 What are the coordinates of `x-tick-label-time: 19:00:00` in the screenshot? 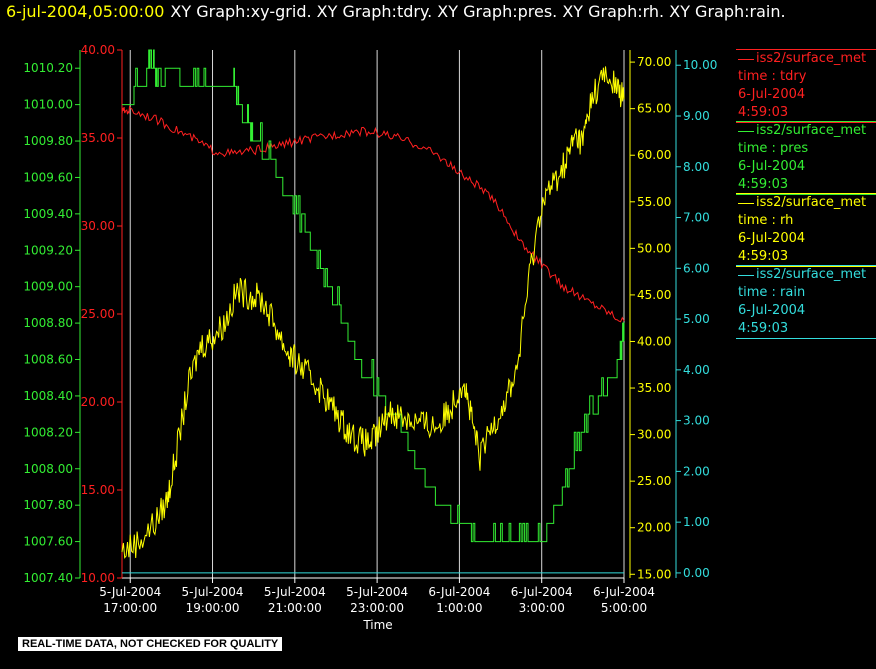 It's located at (213, 608).